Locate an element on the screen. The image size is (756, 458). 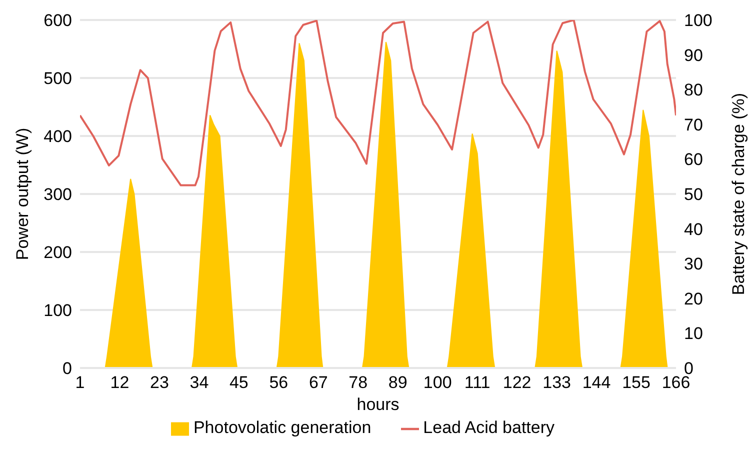
legend-label: Photovolatic generation is located at coordinates (282, 427).